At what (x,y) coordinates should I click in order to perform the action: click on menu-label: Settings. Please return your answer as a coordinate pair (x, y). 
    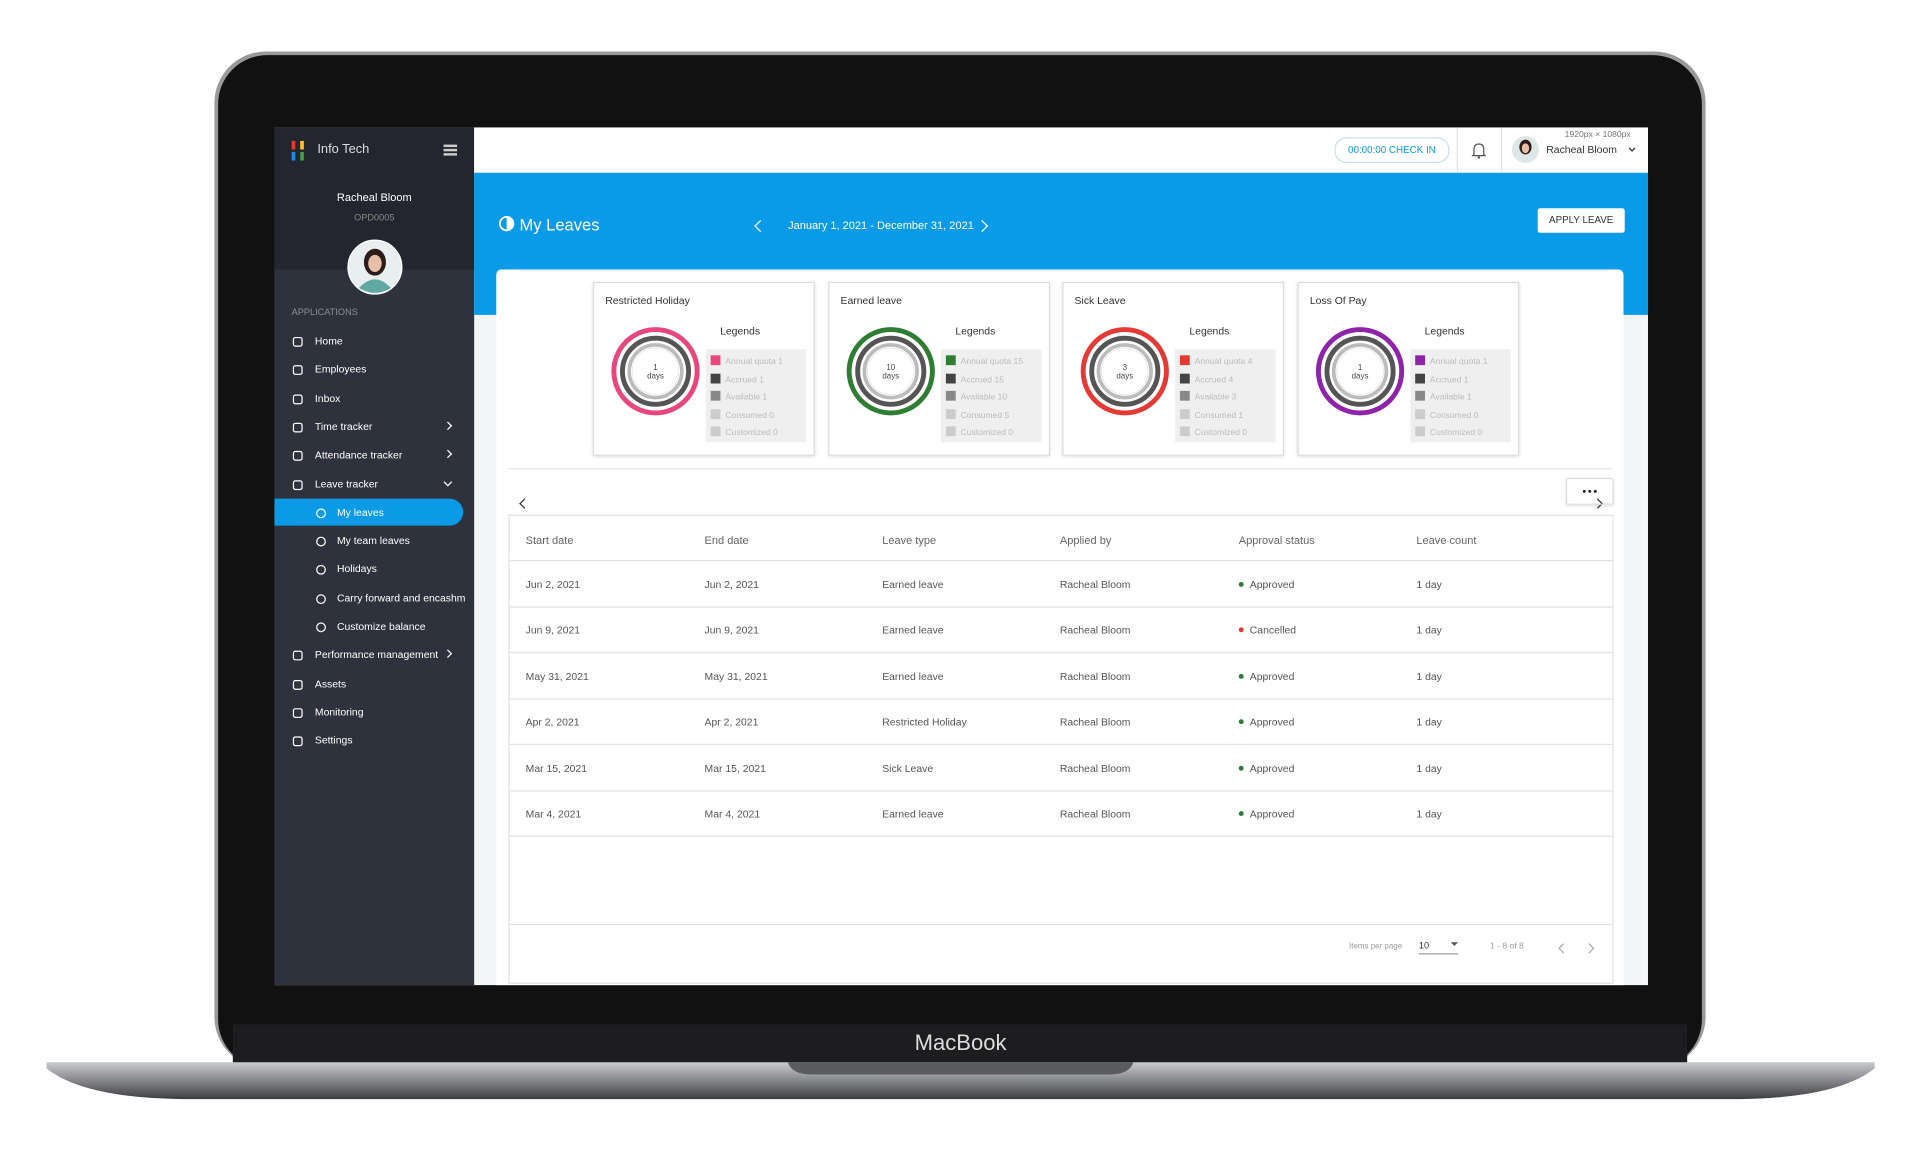
    Looking at the image, I should click on (333, 740).